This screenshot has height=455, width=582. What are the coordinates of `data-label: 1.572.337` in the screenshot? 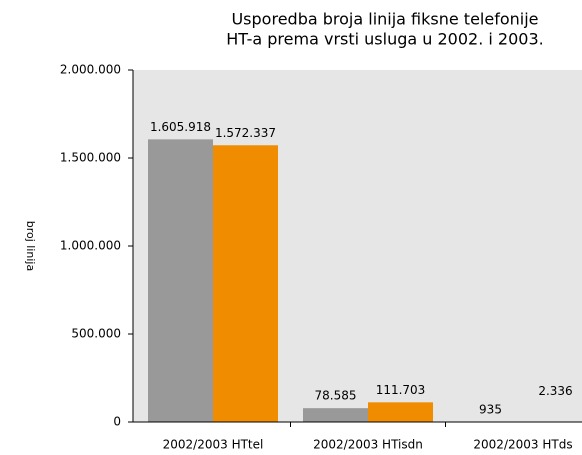 It's located at (245, 133).